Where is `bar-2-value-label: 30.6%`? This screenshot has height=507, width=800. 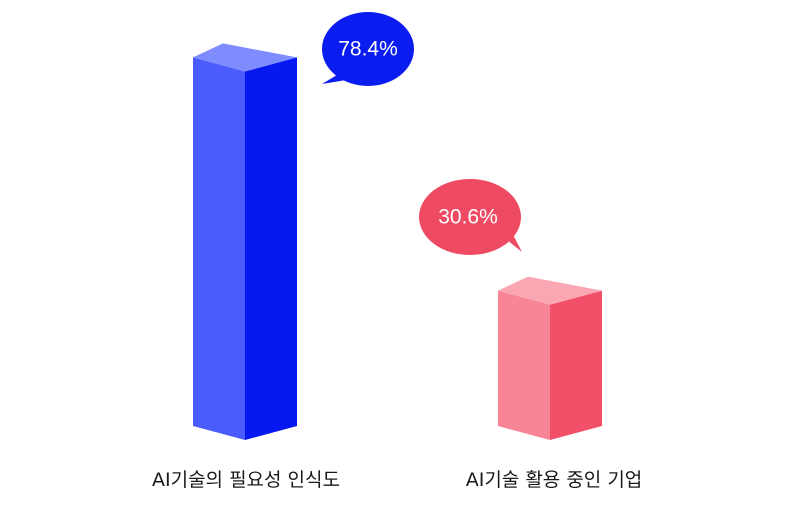
bar-2-value-label: 30.6% is located at coordinates (468, 217).